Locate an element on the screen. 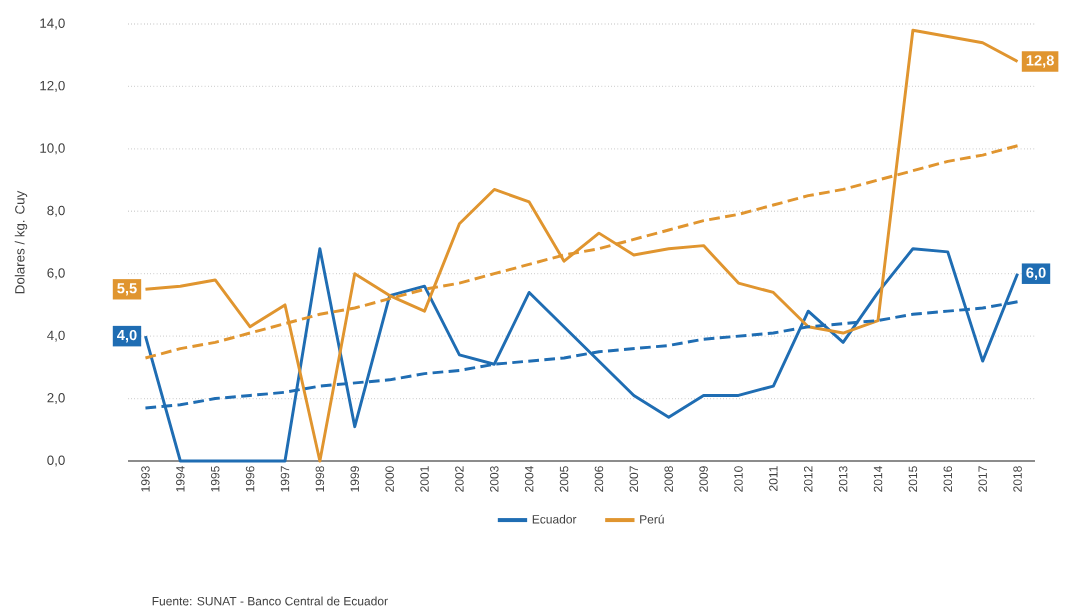  y-tick-label: 4,0 is located at coordinates (56, 336).